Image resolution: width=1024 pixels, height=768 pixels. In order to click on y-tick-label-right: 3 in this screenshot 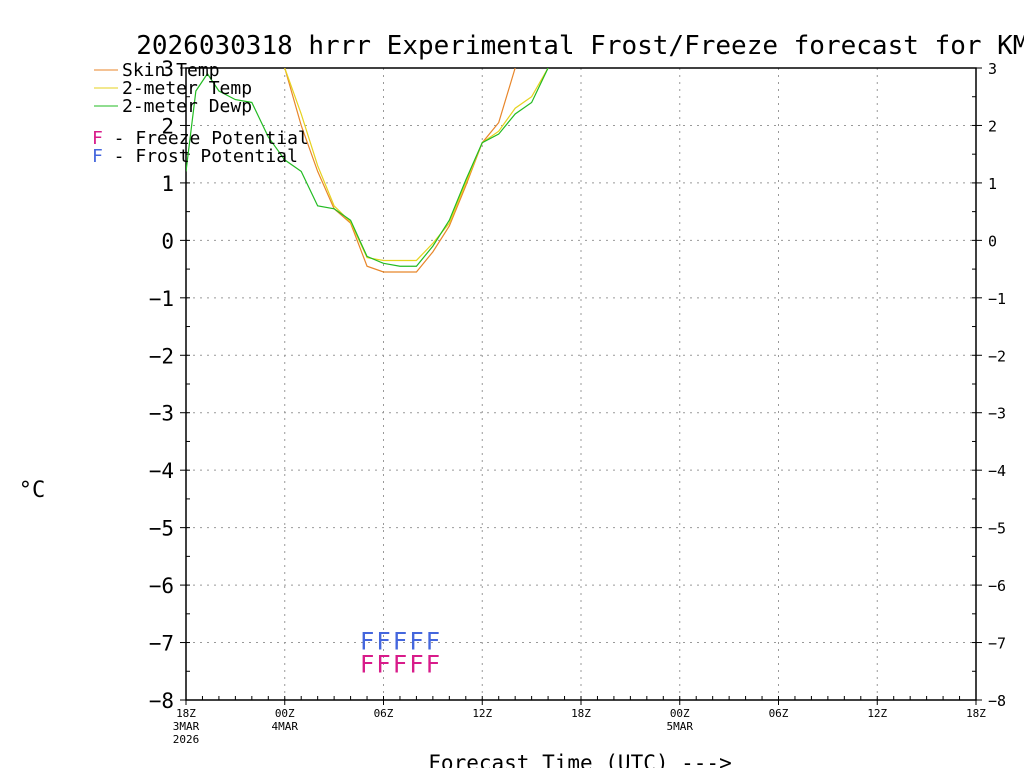, I will do `click(992, 69)`.